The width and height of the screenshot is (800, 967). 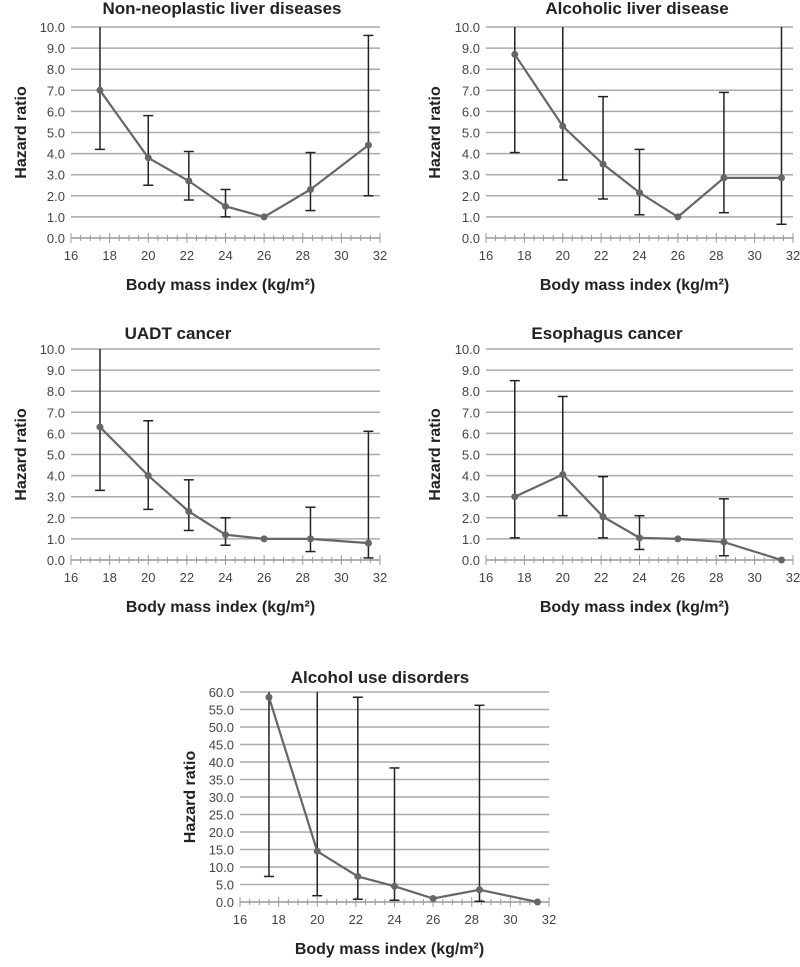 I want to click on chart-title: Alcoholic liver disease, so click(x=636, y=9).